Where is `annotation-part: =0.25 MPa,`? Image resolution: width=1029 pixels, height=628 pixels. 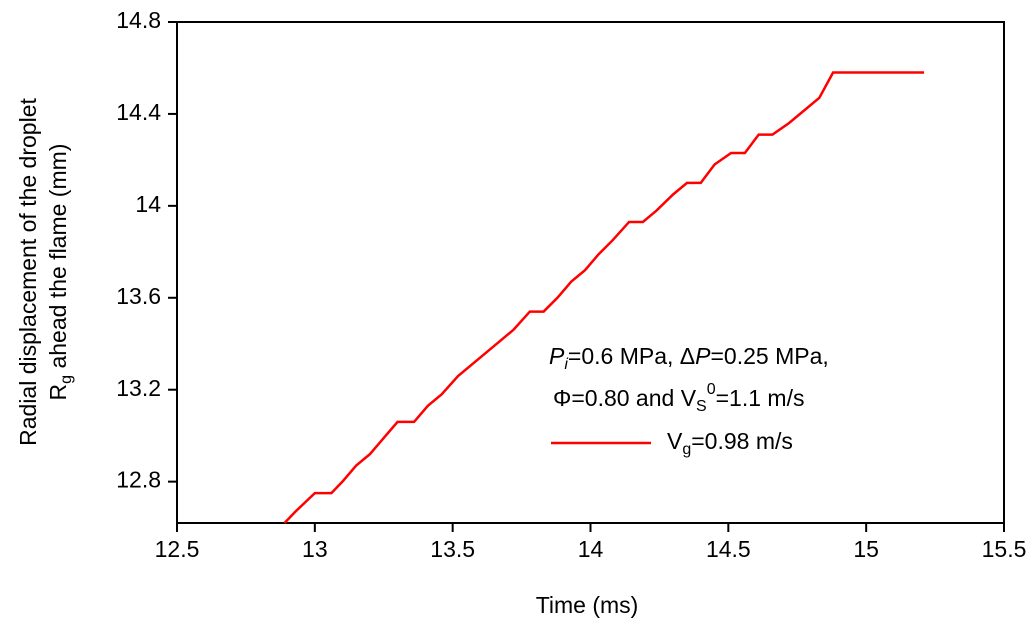
annotation-part: =0.25 MPa, is located at coordinates (769, 356).